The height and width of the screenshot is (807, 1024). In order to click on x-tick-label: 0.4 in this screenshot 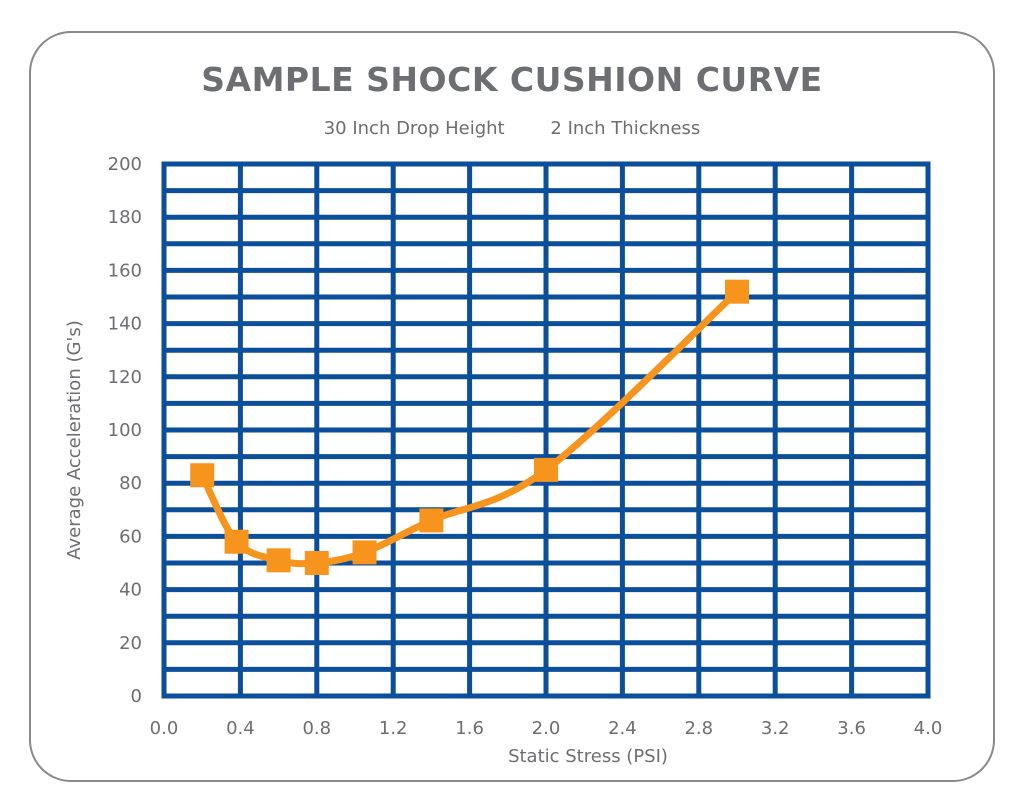, I will do `click(240, 728)`.